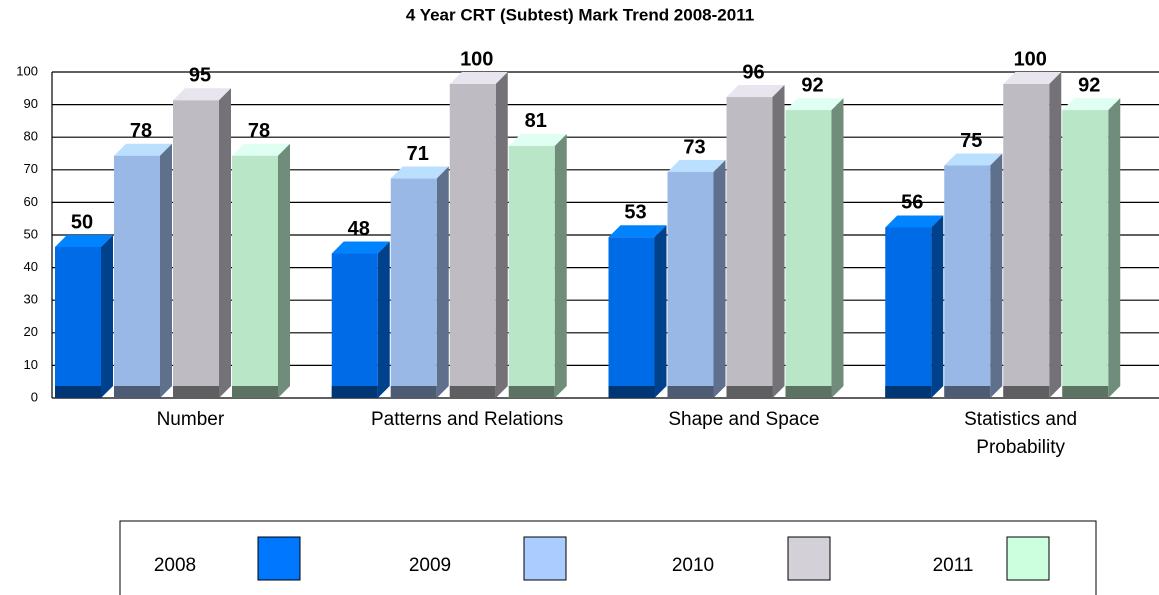 This screenshot has height=595, width=1159. I want to click on data-label: 81, so click(536, 121).